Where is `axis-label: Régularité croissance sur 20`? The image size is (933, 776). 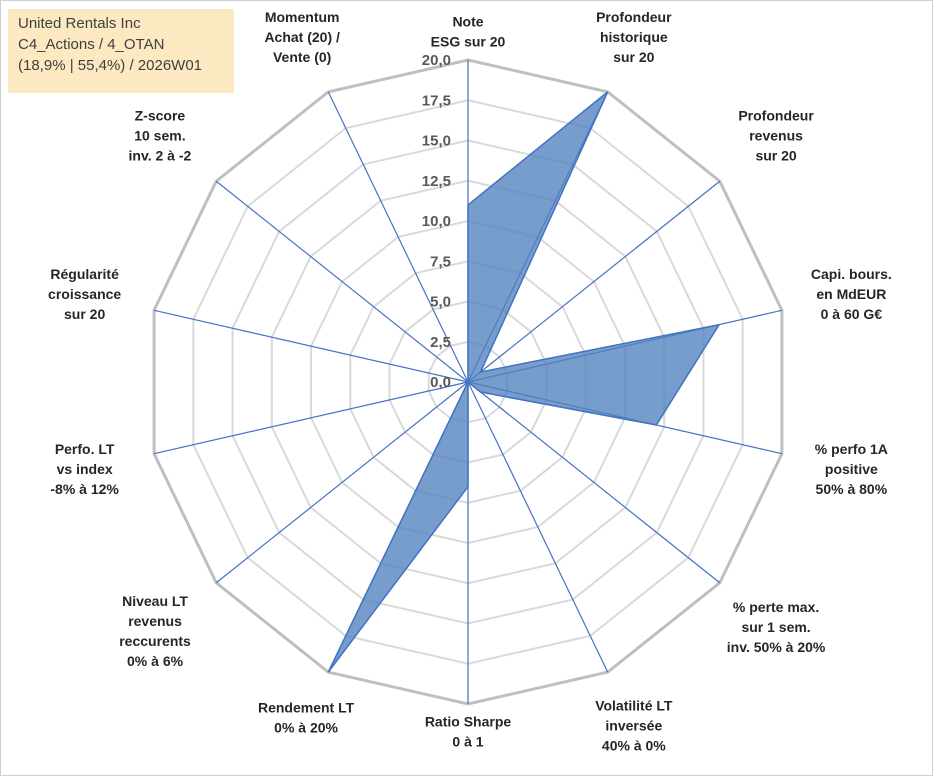 axis-label: Régularité croissance sur 20 is located at coordinates (84, 294).